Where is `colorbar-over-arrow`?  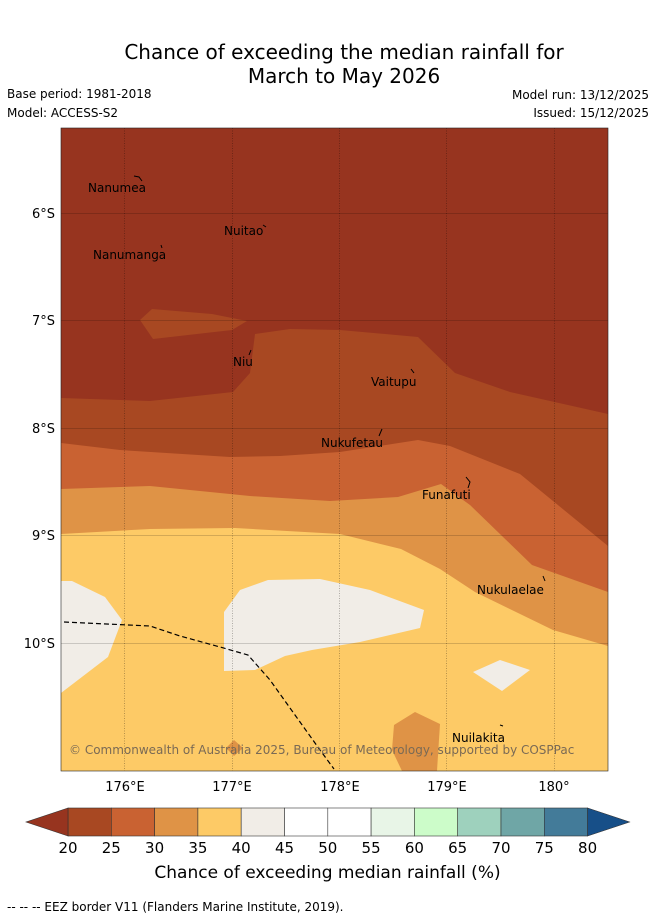
colorbar-over-arrow is located at coordinates (609, 822).